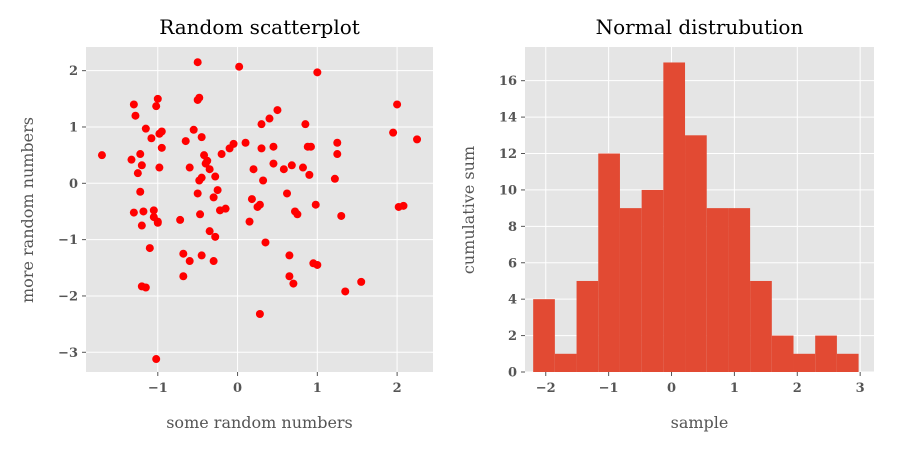  I want to click on histogram-x-axis-label: sample, so click(700, 422).